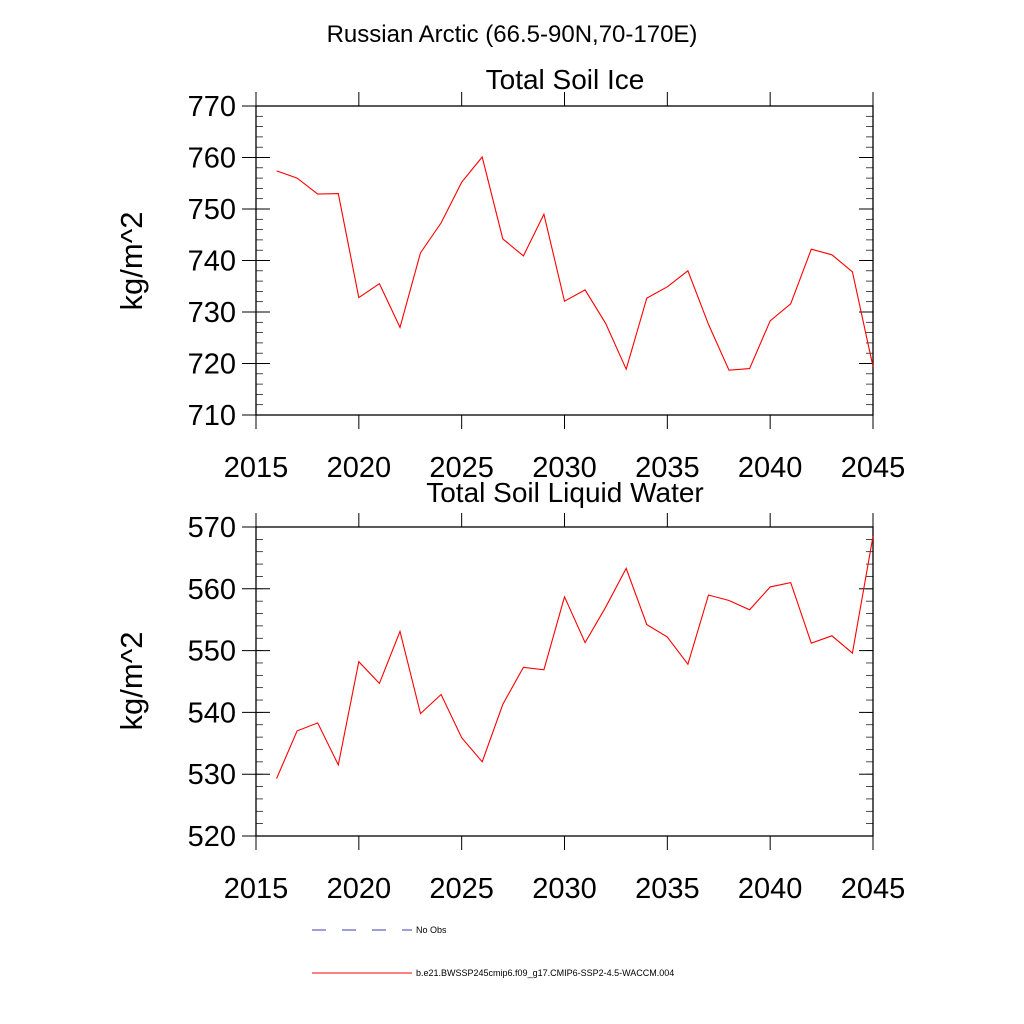 This screenshot has height=1024, width=1024. I want to click on y-tick-label: 550, so click(212, 652).